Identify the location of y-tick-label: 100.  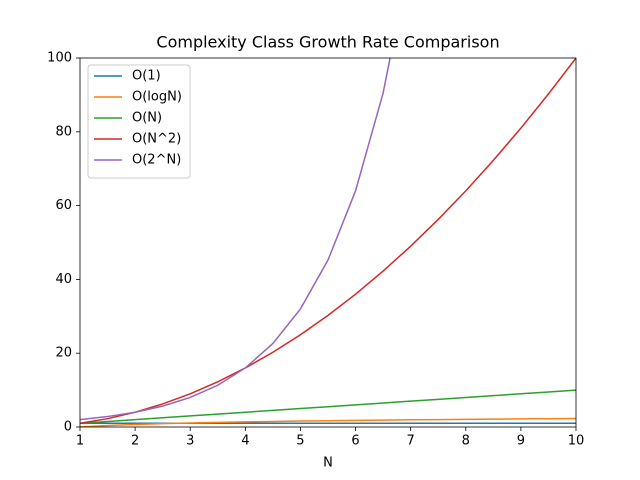
(59, 58).